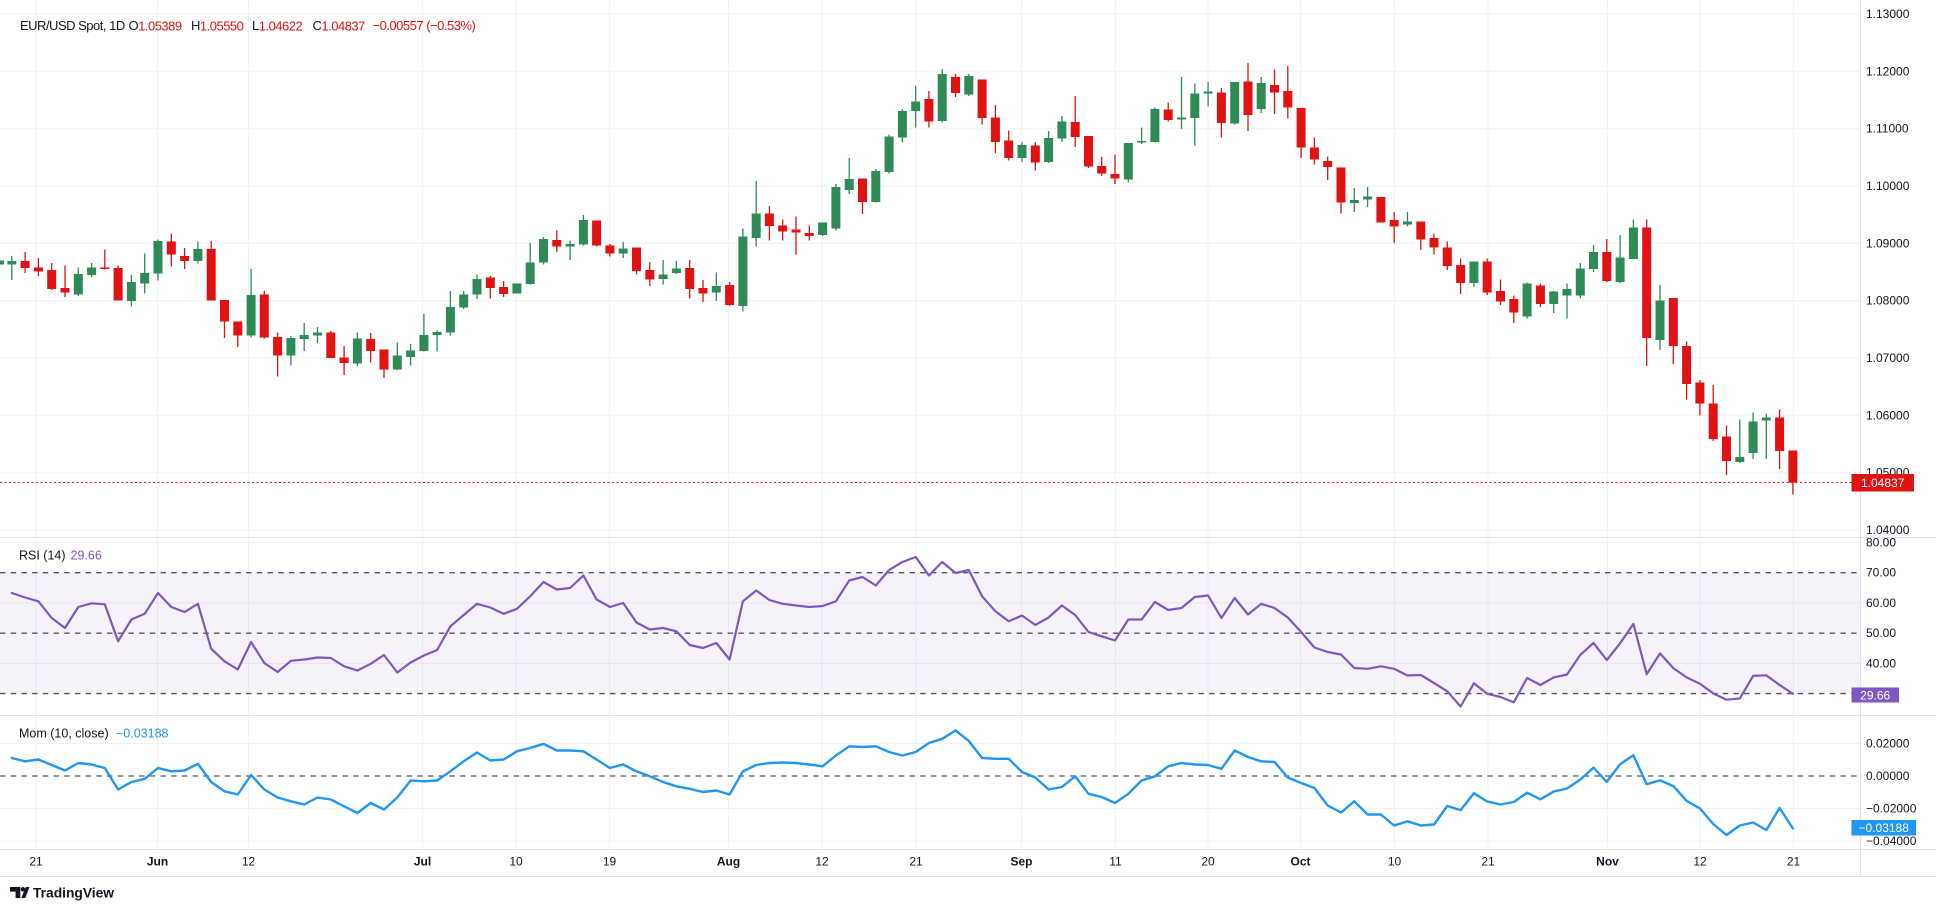 This screenshot has width=1936, height=910. Describe the element at coordinates (1888, 14) in the screenshot. I see `svg-text: 1.13000` at that location.